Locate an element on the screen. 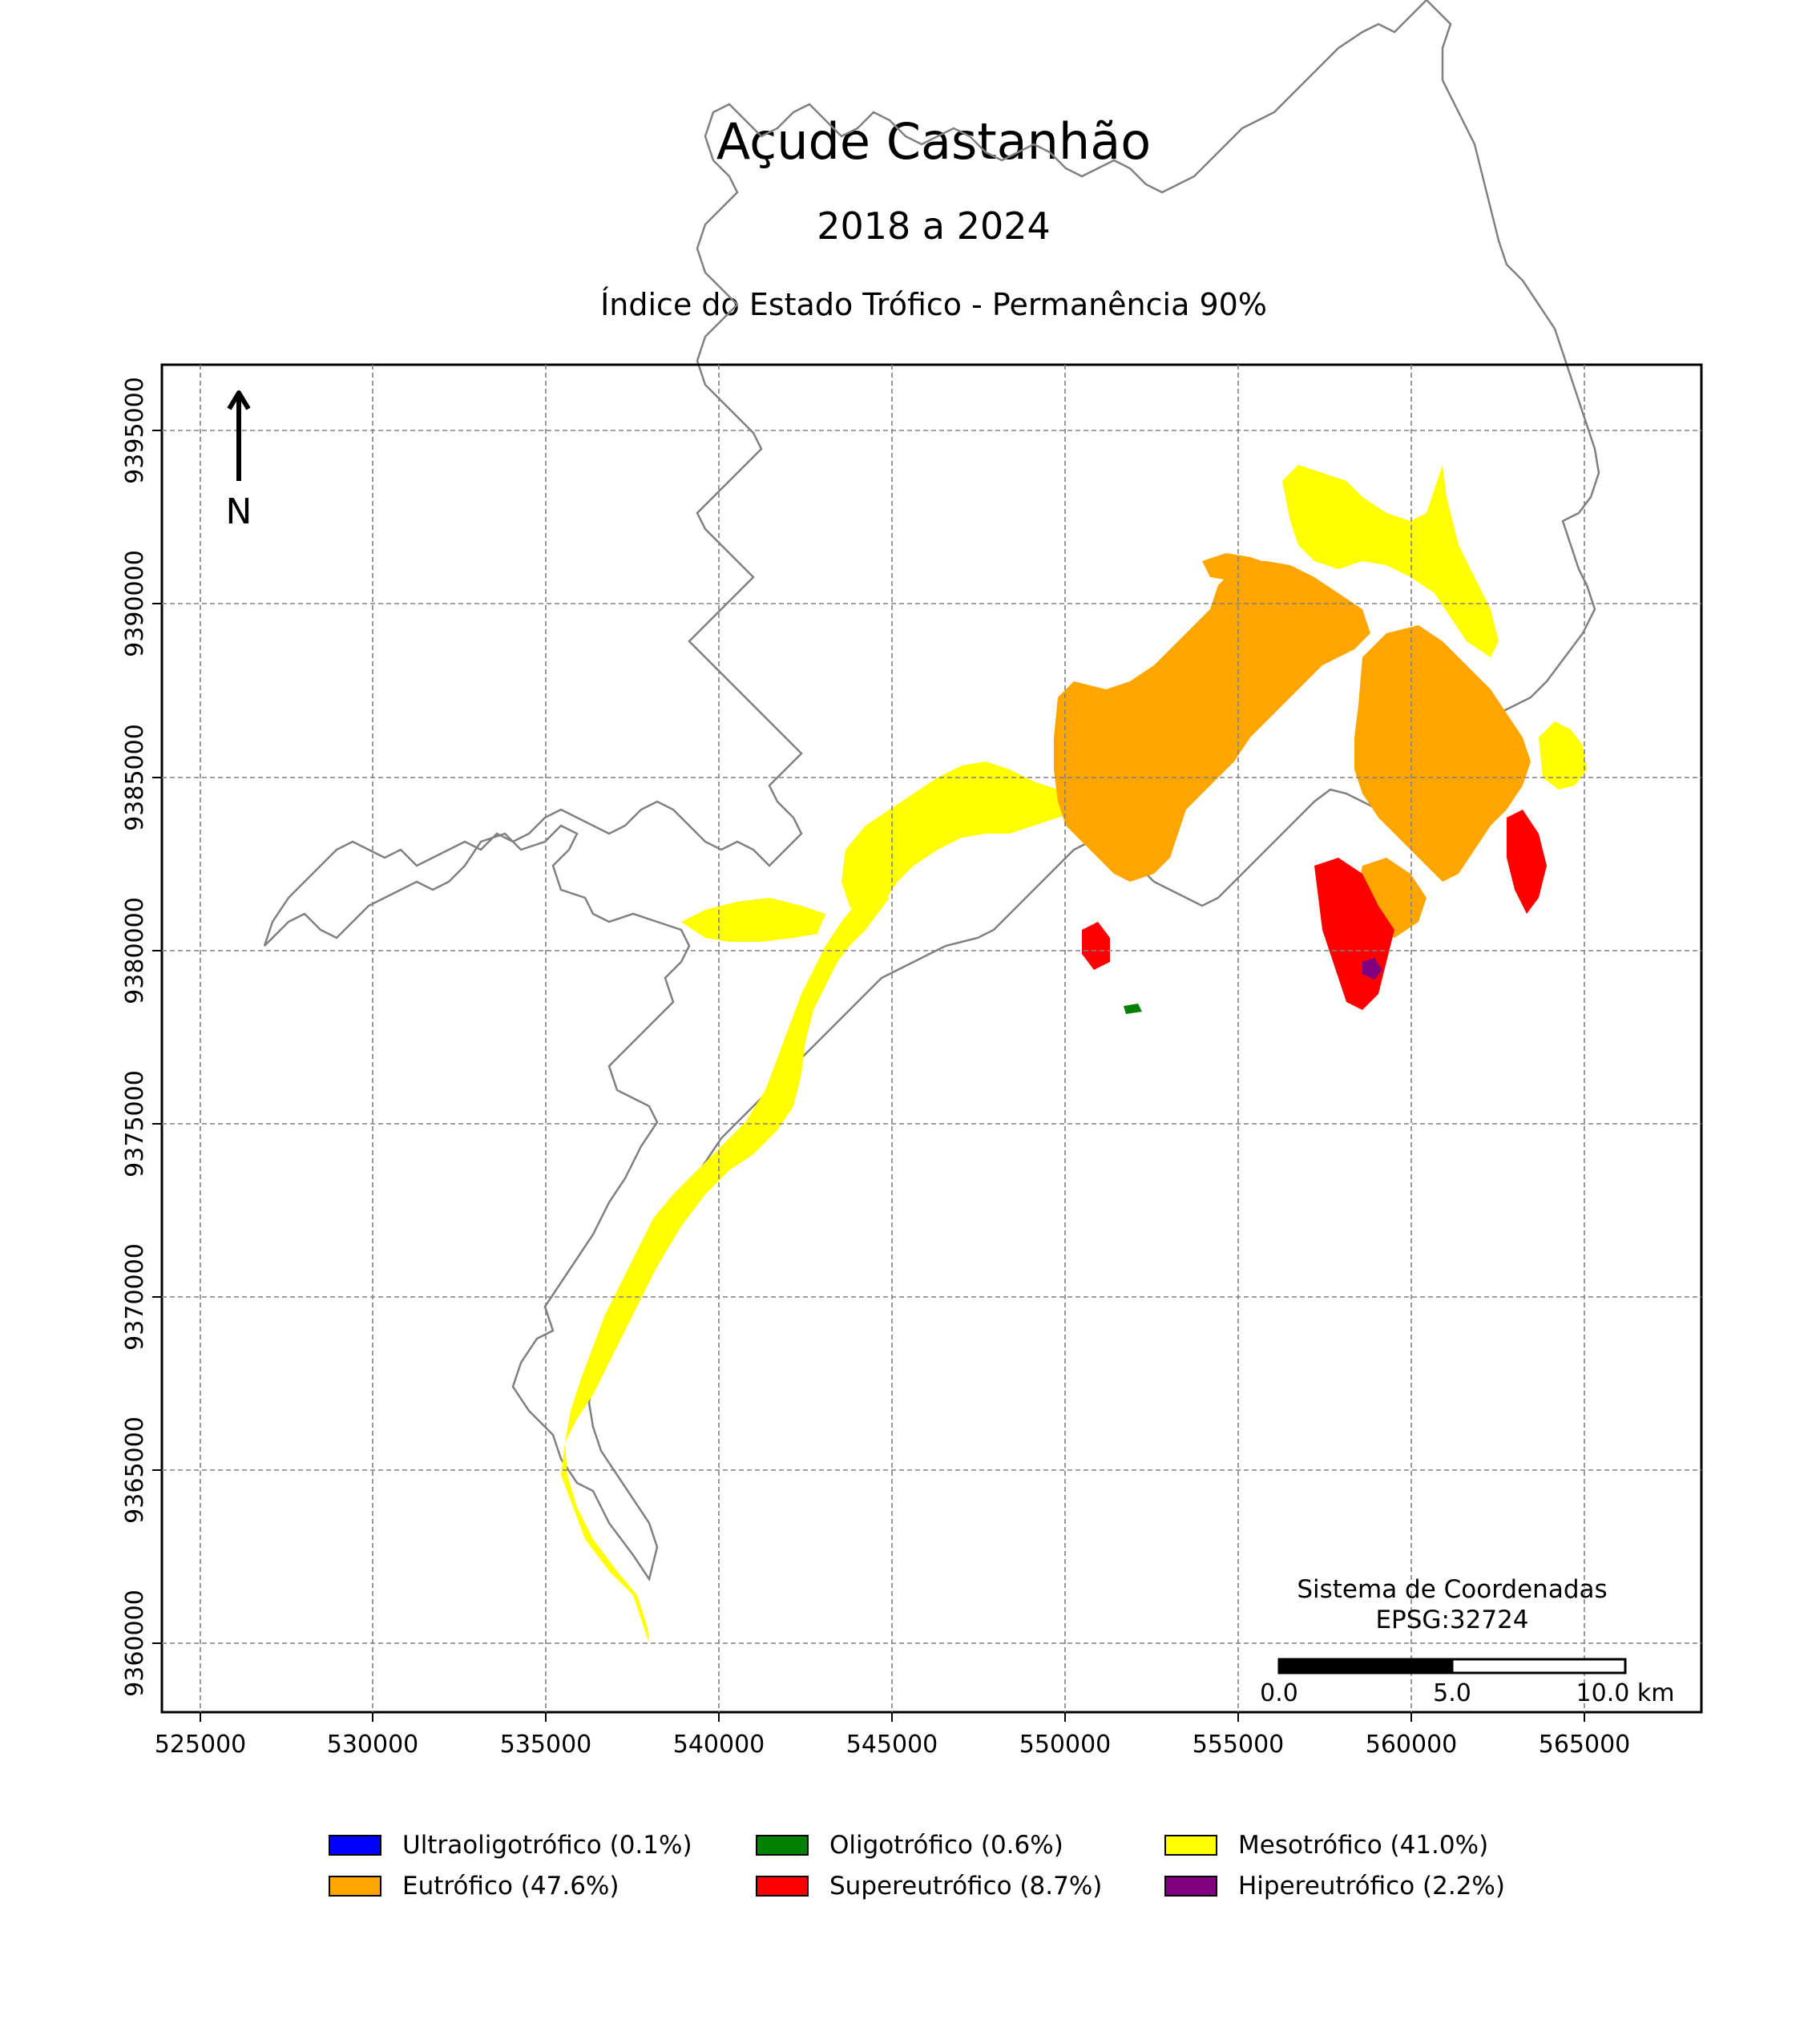  north-arrow-head is located at coordinates (239, 400).